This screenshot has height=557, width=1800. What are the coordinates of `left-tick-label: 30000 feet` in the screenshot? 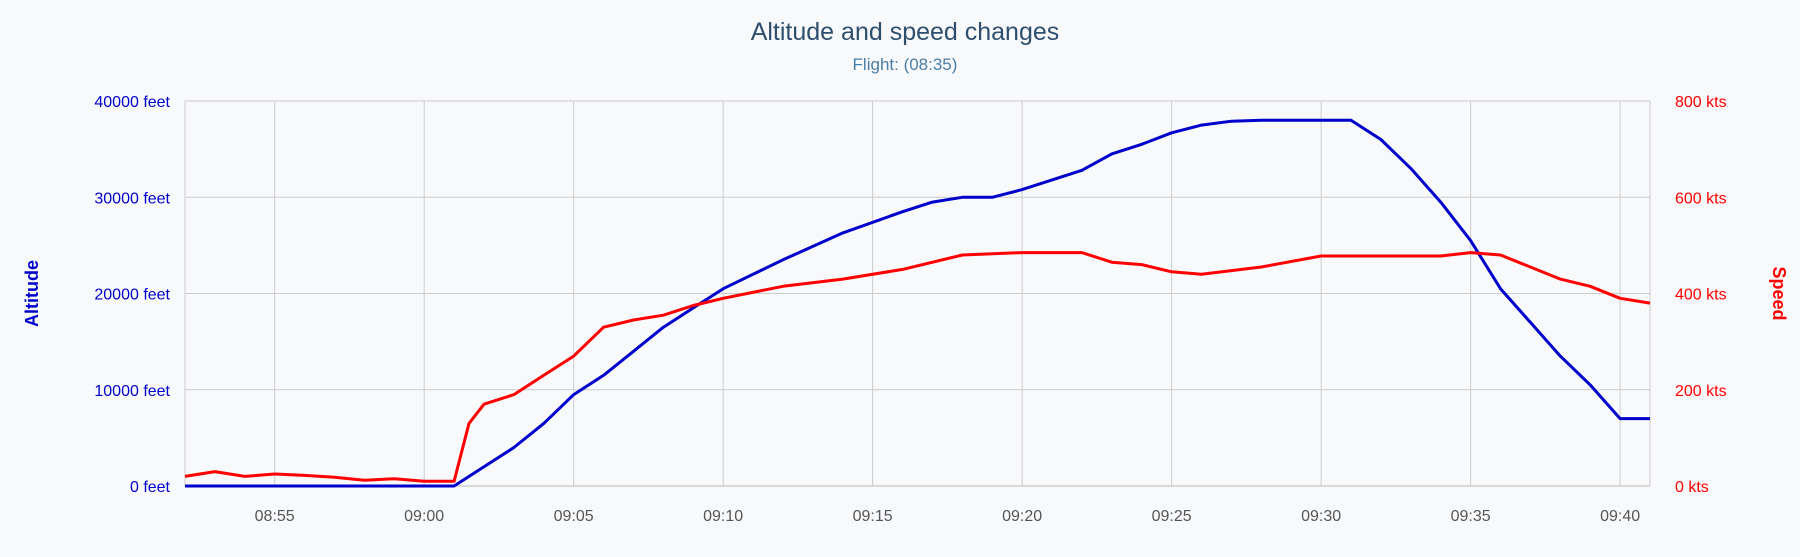 It's located at (132, 198).